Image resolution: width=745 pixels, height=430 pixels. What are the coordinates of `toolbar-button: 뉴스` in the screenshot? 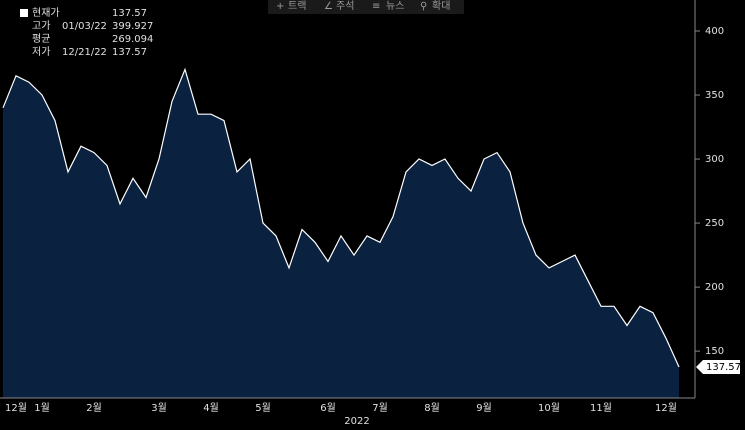 It's located at (395, 6).